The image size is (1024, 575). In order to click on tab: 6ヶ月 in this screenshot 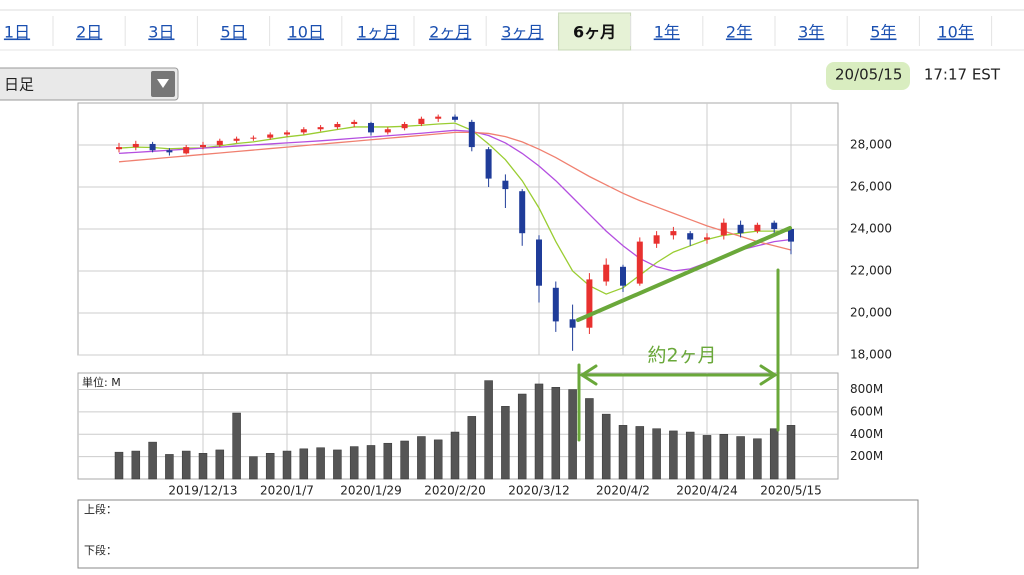, I will do `click(594, 32)`.